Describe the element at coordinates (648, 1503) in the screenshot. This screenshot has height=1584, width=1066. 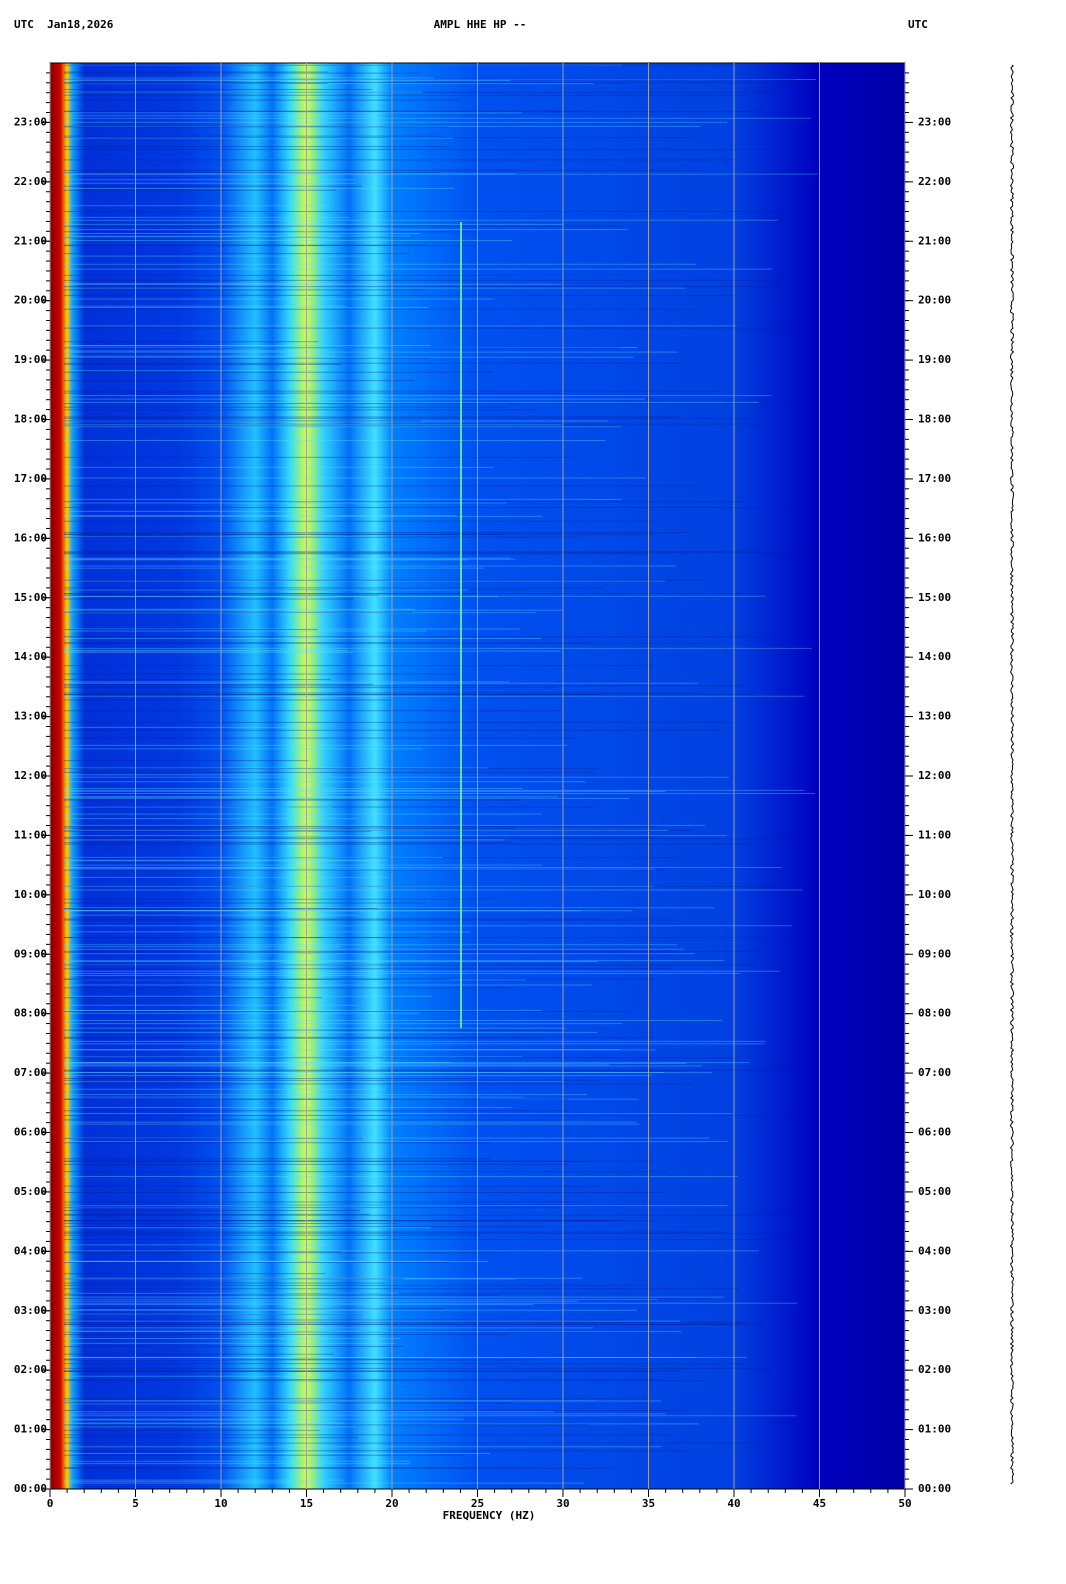
I see `x-tick-label: 35` at that location.